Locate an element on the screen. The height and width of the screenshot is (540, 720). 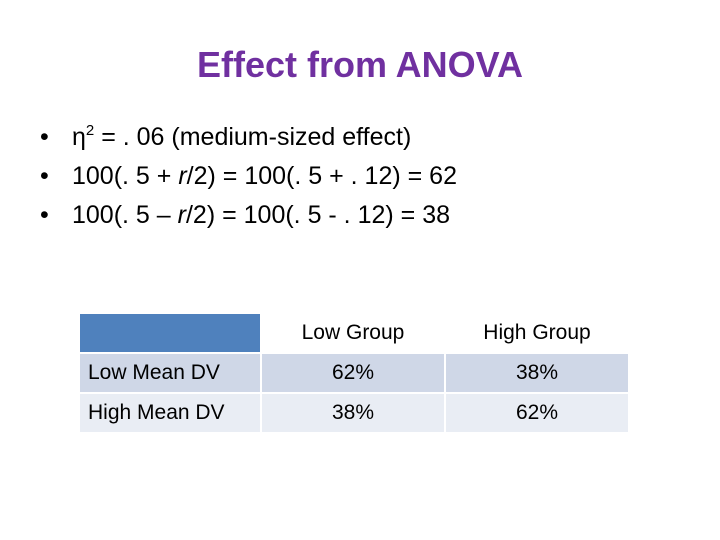
bullet-text-post: /2) = 100(. 5 + . 12) = 62 is located at coordinates (321, 176).